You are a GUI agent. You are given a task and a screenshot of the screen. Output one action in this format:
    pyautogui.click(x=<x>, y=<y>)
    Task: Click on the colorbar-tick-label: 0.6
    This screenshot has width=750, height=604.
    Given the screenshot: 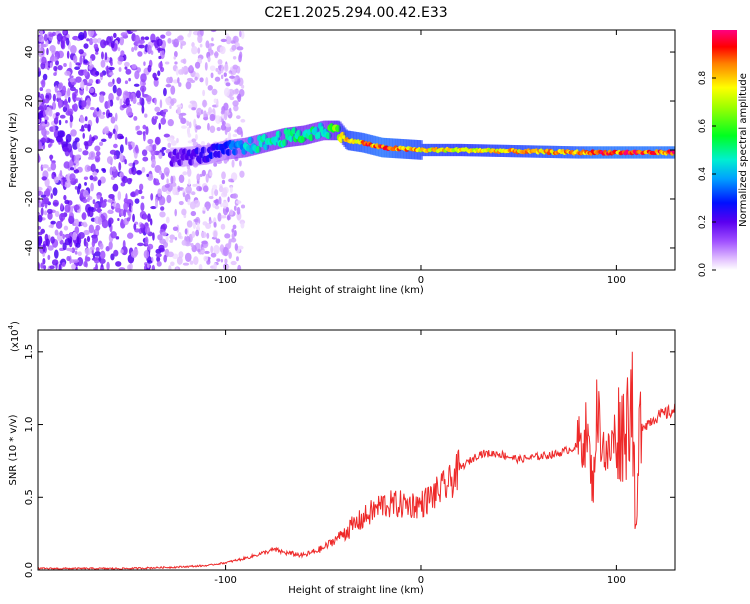 What is the action you would take?
    pyautogui.click(x=703, y=126)
    